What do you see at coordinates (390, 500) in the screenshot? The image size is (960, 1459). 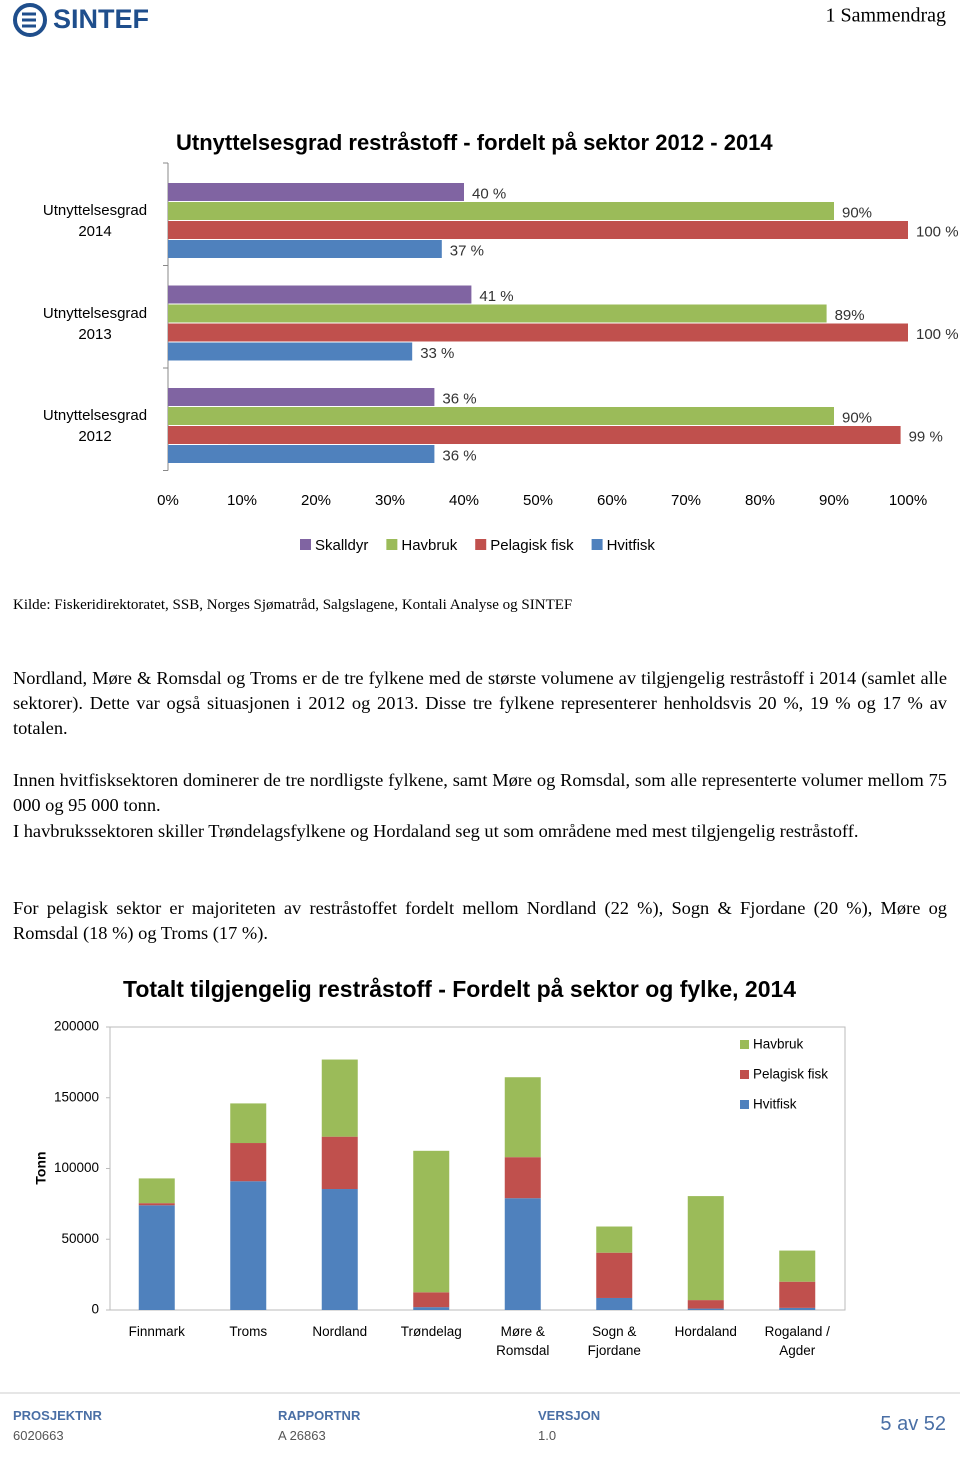 I see `x-tick-label: 30%` at bounding box center [390, 500].